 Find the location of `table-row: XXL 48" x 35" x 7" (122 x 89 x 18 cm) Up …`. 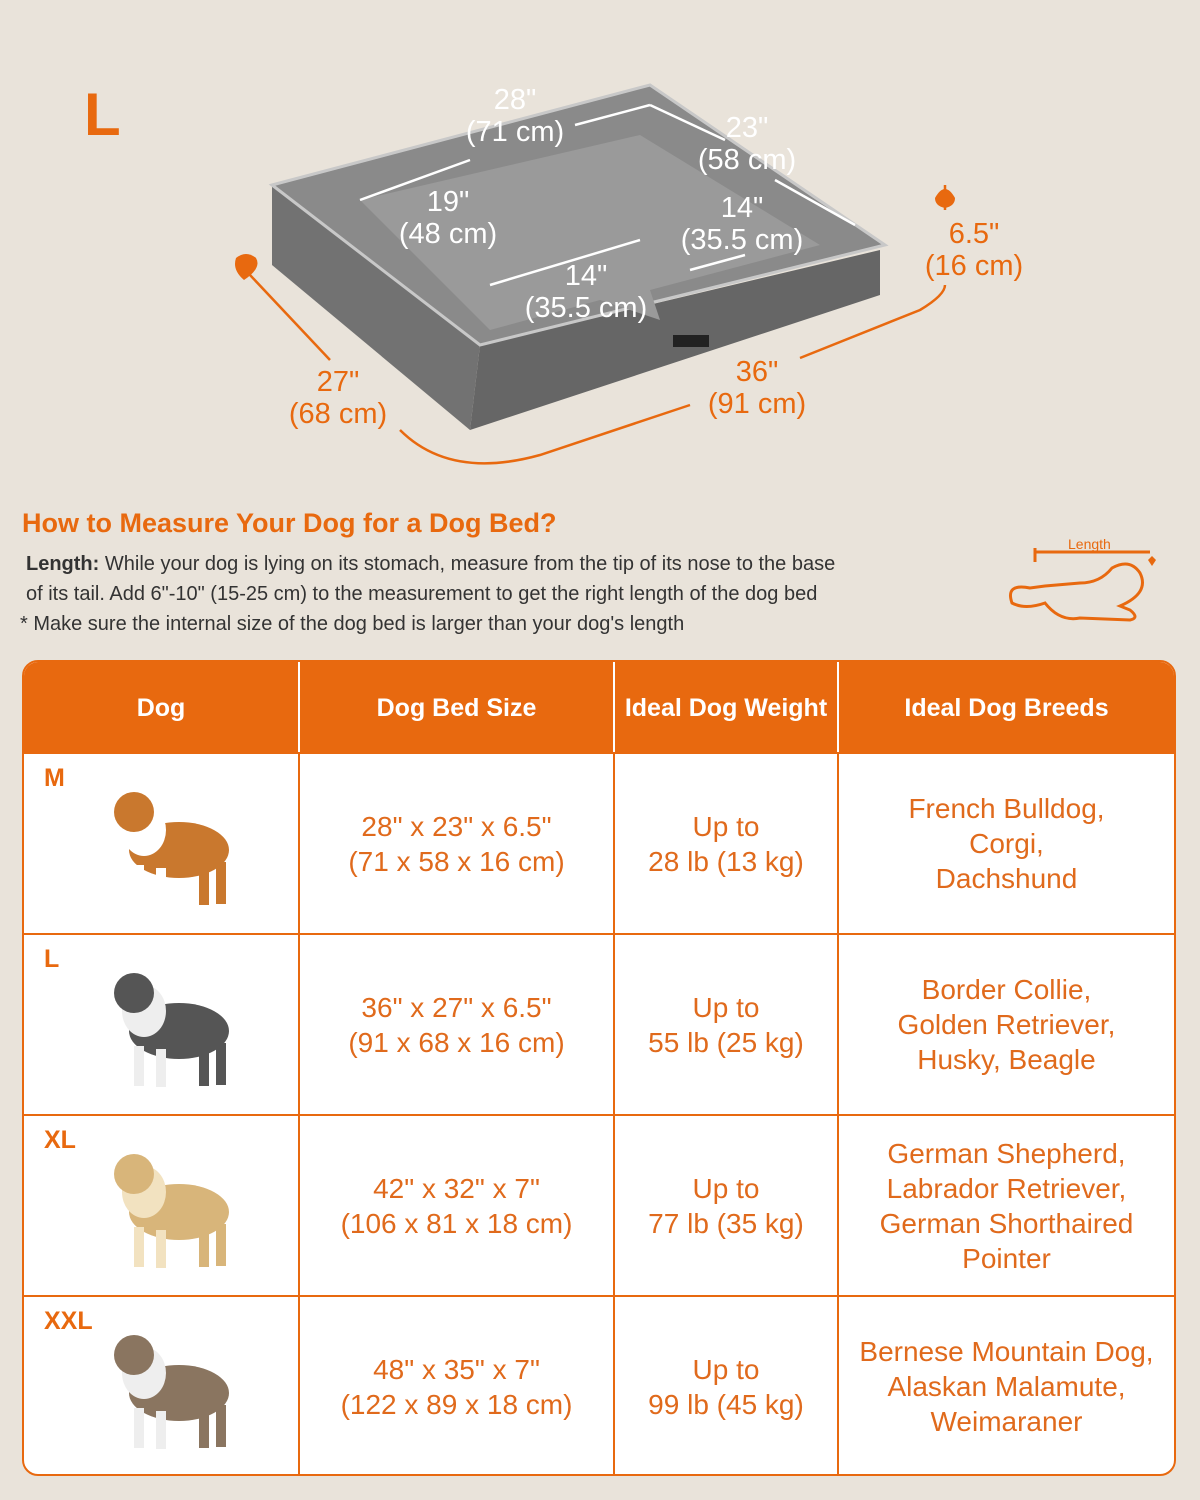

table-row: XXL 48" x 35" x 7" (122 x 89 x 18 cm) Up … is located at coordinates (599, 1384).